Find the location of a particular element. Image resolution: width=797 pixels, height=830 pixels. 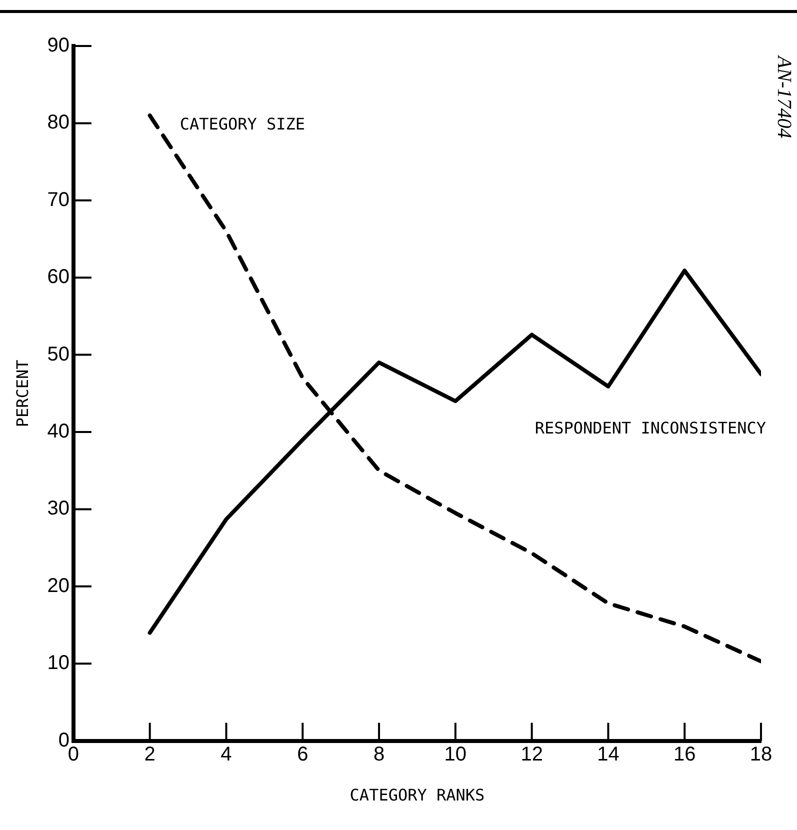

x-tick-label: 18 is located at coordinates (761, 754).